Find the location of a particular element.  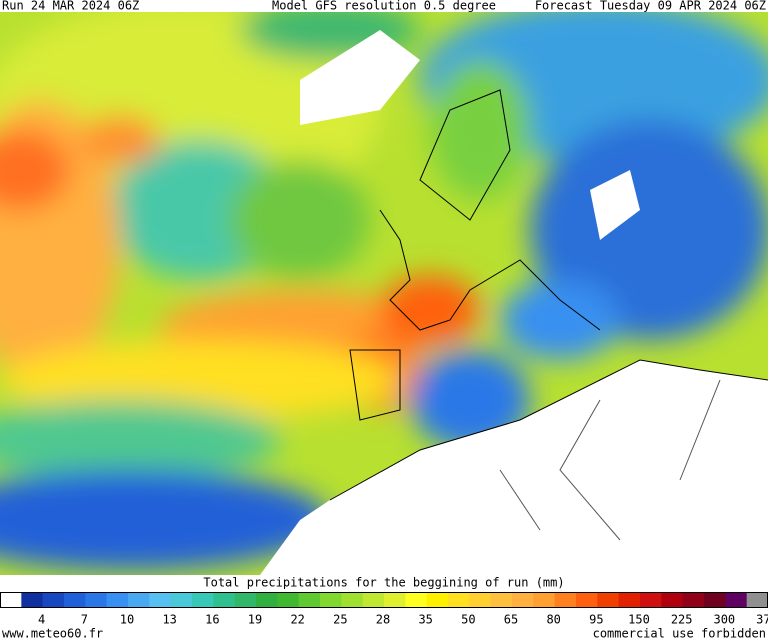

legend-label: 28 is located at coordinates (383, 620).